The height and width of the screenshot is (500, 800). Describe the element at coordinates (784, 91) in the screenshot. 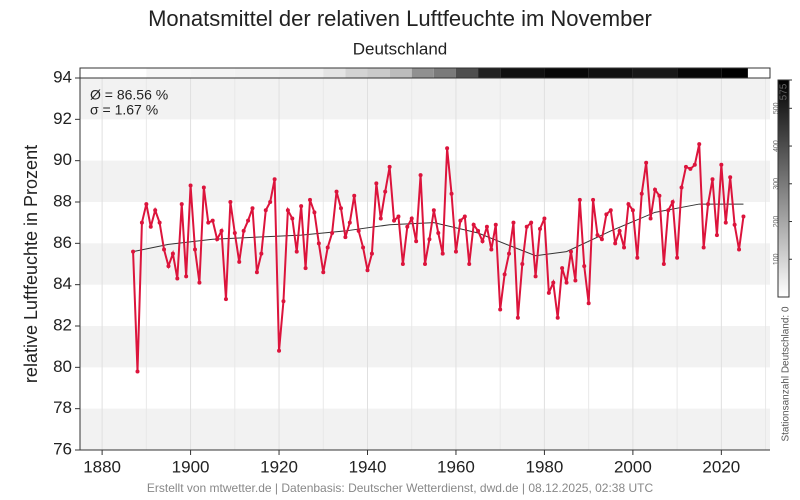

I see `colorbar-tick-label: 575` at that location.